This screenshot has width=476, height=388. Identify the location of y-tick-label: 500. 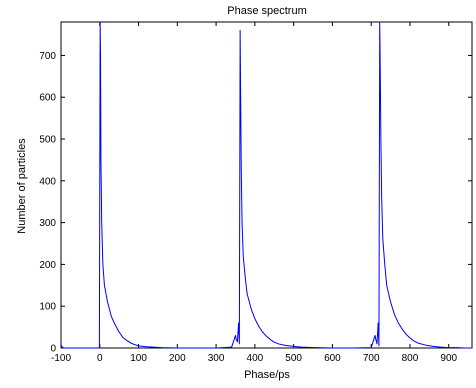
(47, 140).